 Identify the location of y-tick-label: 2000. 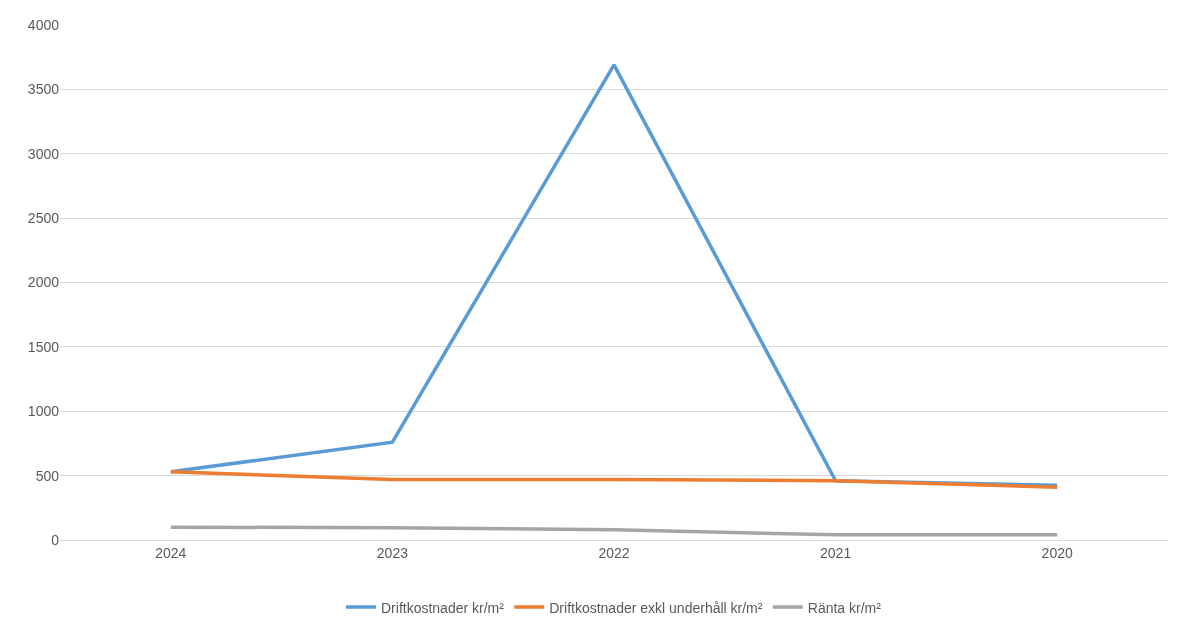
(43, 282).